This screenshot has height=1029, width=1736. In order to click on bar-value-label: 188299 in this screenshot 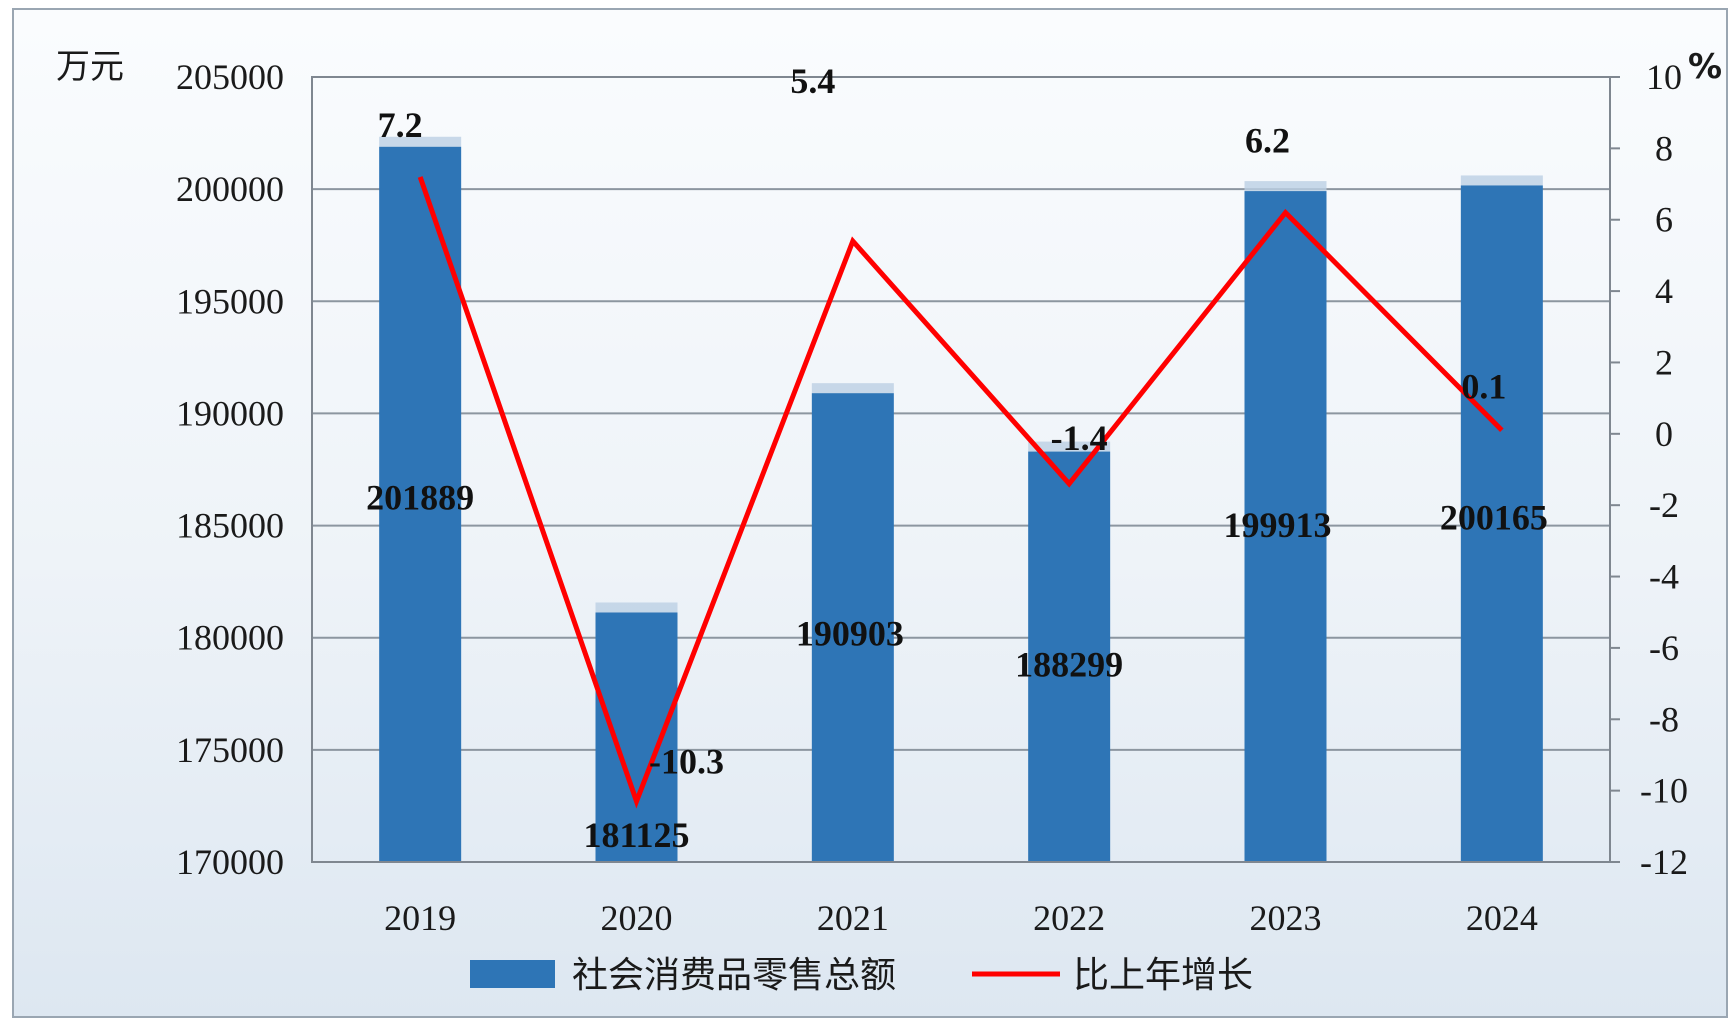, I will do `click(1069, 664)`.